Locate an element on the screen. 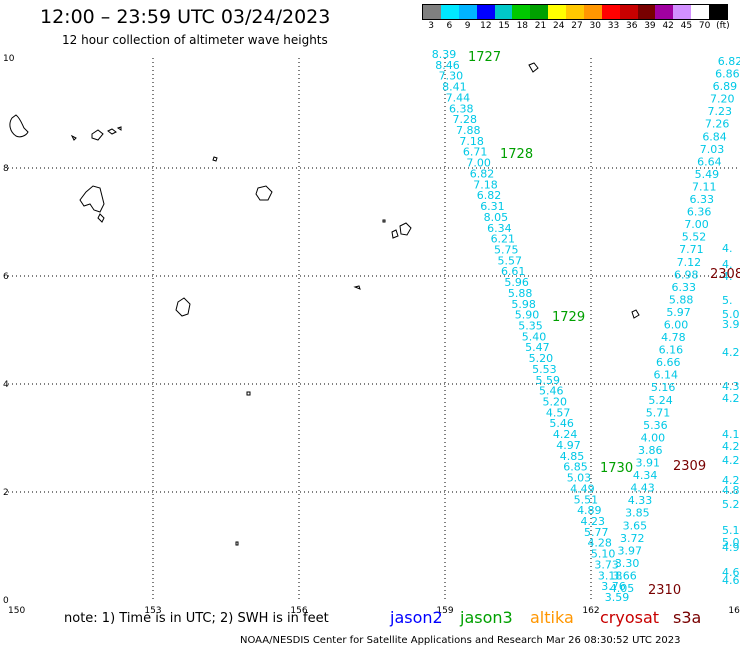 The height and width of the screenshot is (650, 740). mission-jason3: jason3 is located at coordinates (486, 617).